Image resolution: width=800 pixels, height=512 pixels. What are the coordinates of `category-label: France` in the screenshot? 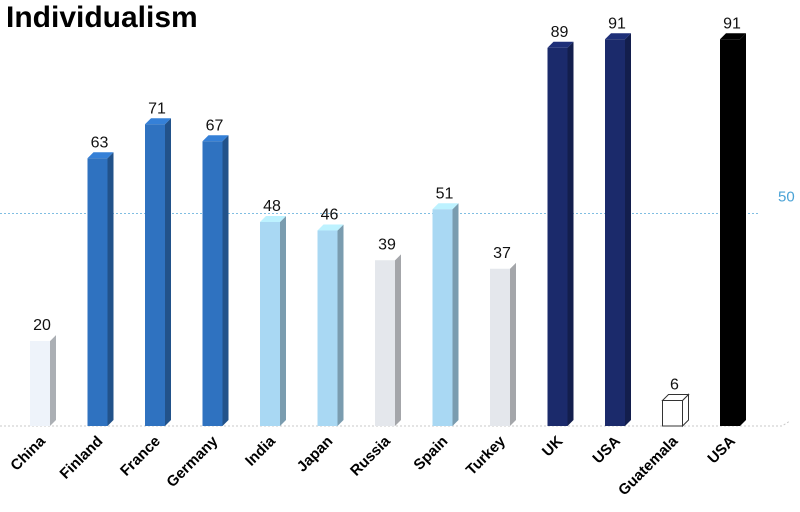 It's located at (140, 456).